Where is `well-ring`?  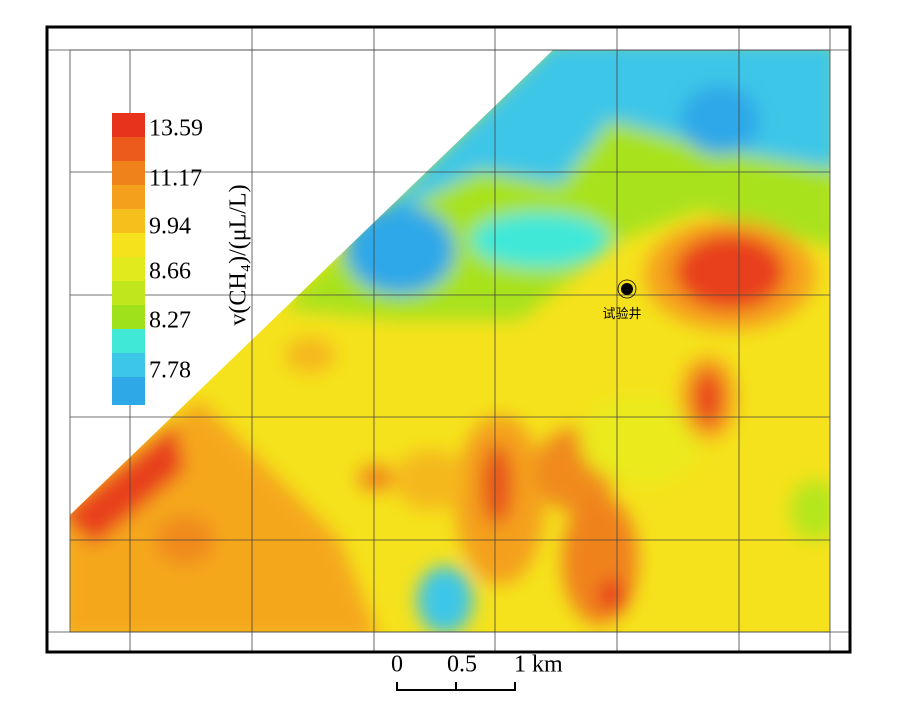 well-ring is located at coordinates (627, 289).